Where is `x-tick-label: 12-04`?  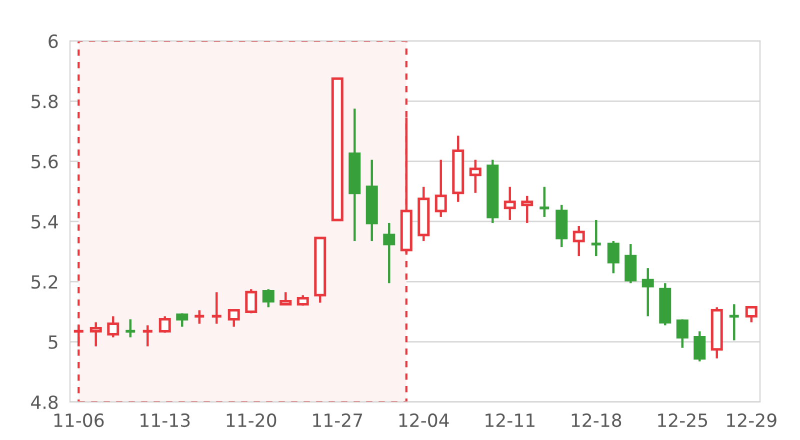
x-tick-label: 12-04 is located at coordinates (424, 420).